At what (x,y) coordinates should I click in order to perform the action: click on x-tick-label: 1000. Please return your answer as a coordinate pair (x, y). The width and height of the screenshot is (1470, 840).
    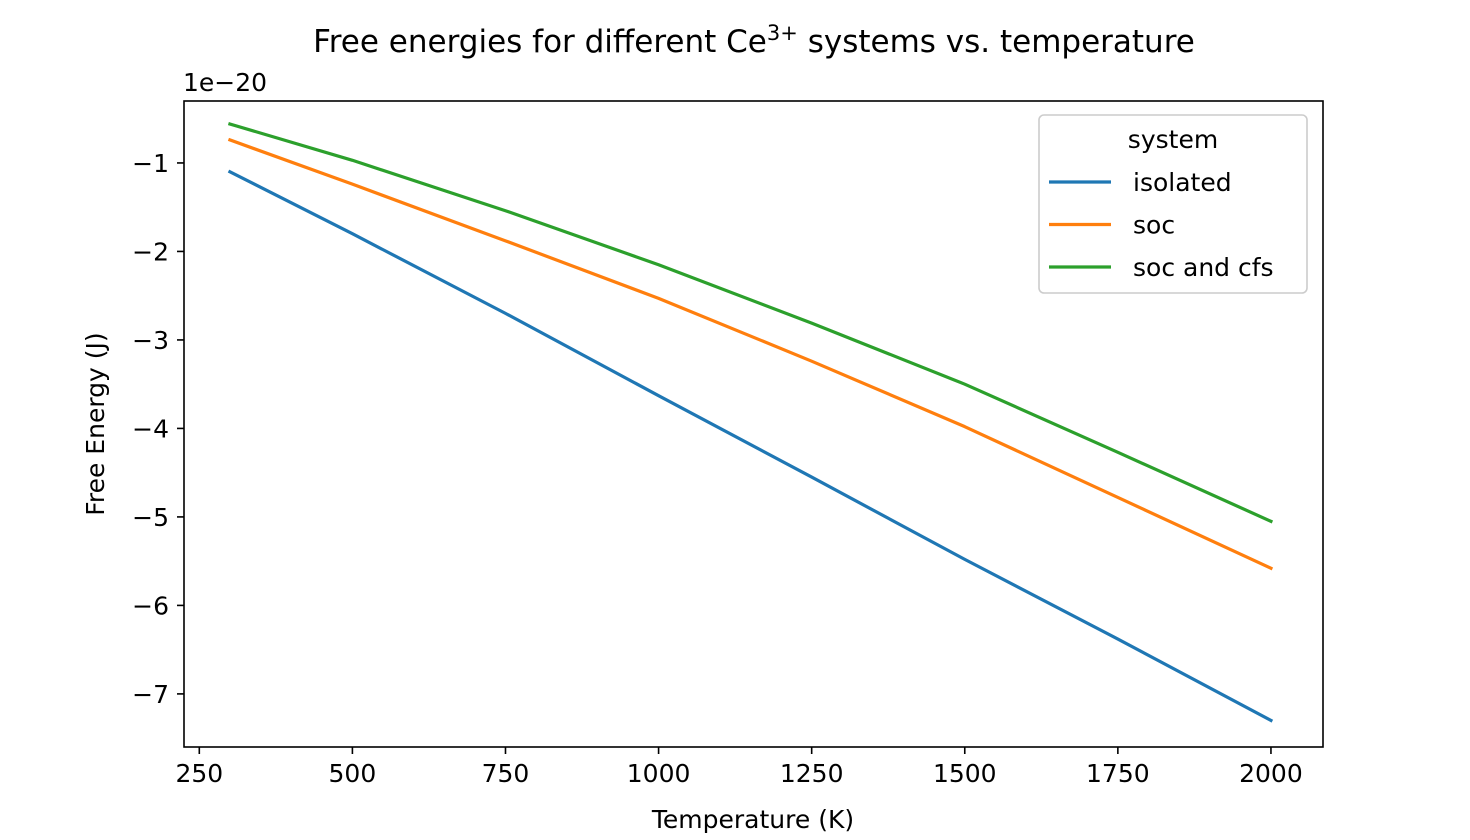
    Looking at the image, I should click on (659, 773).